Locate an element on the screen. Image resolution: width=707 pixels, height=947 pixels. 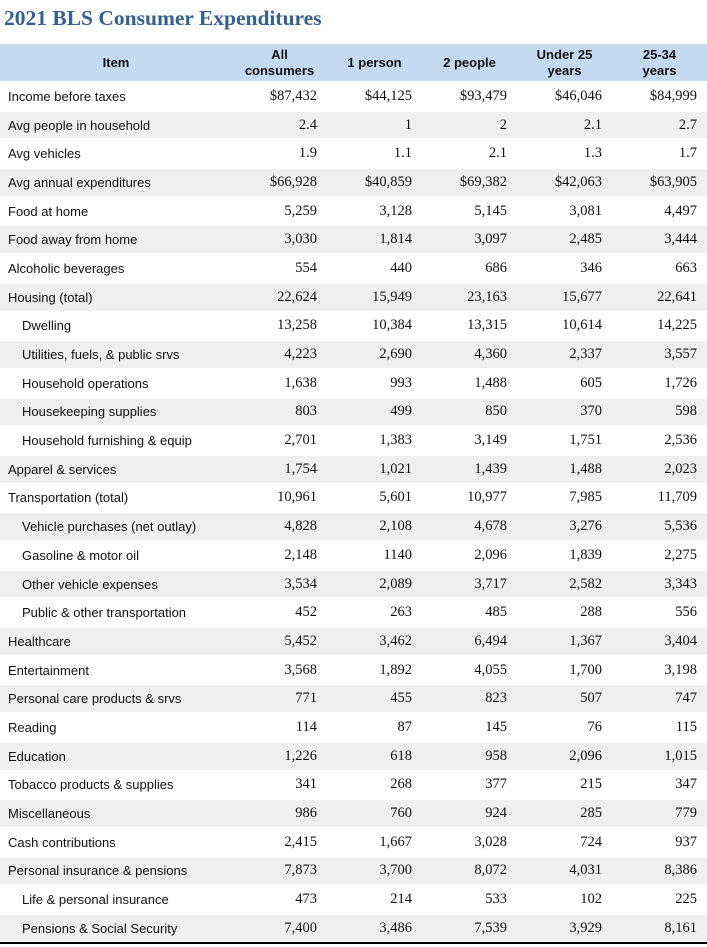
value-cell: 2,690 is located at coordinates (374, 355).